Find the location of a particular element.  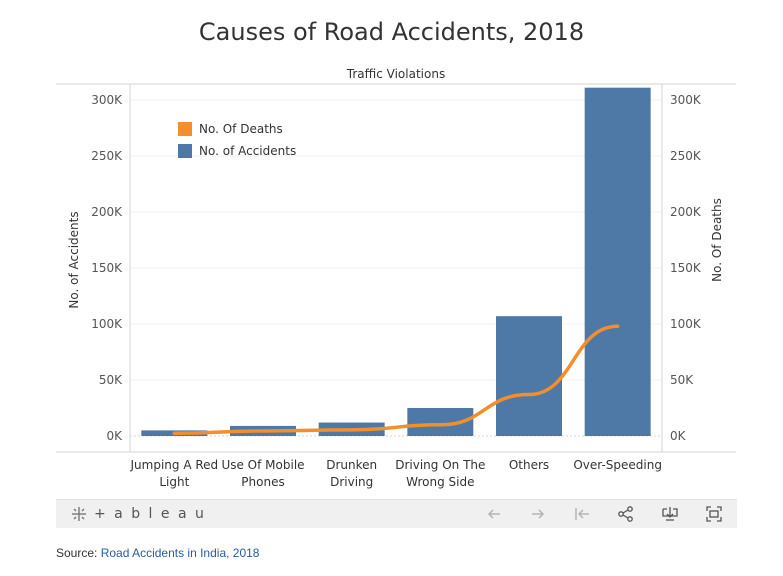

legend-label-1: No. of Accidents is located at coordinates (247, 151).